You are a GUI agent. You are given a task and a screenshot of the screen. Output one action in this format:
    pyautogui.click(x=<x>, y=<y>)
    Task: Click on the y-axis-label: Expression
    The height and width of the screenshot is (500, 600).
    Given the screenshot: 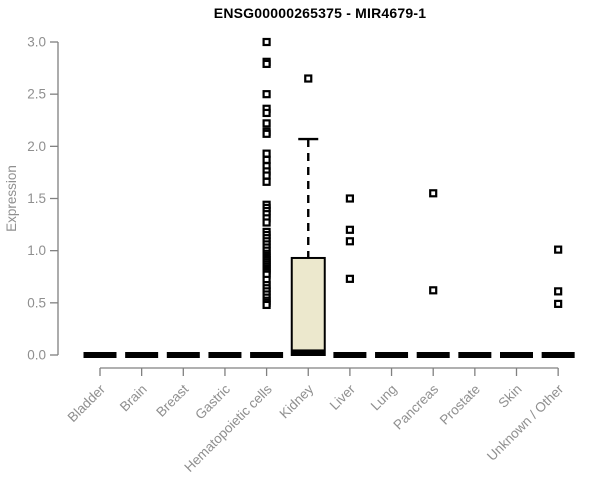 What is the action you would take?
    pyautogui.click(x=11, y=198)
    